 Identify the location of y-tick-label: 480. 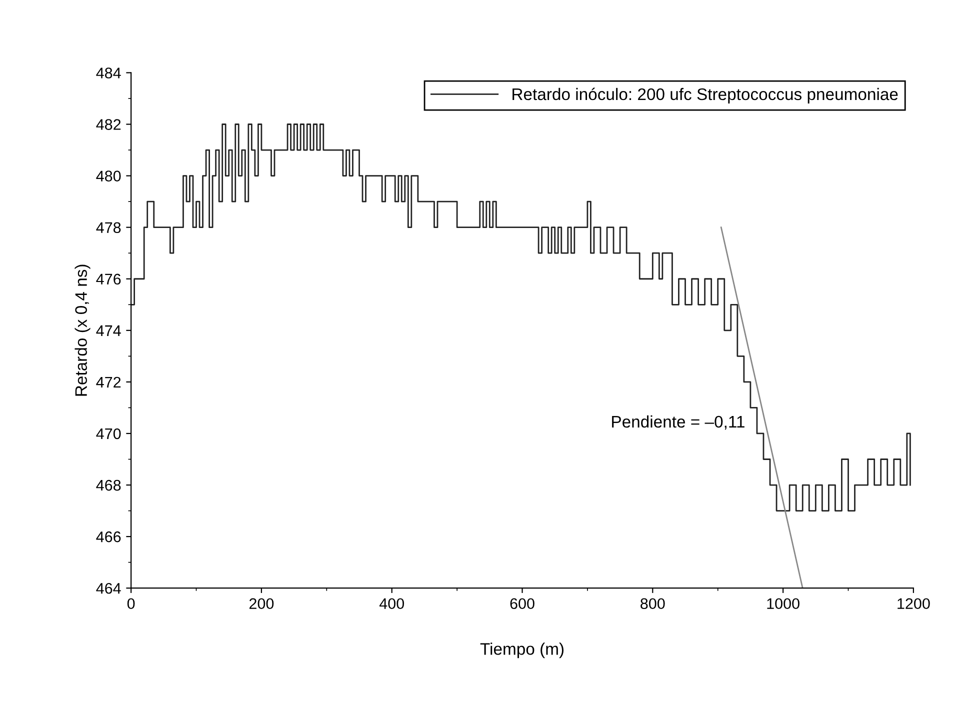
(108, 176).